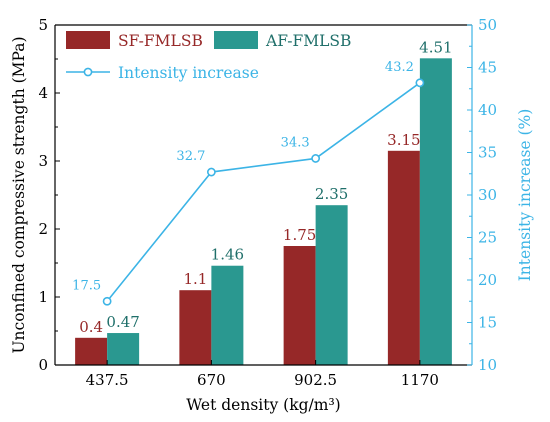 This screenshot has height=422, width=550. Describe the element at coordinates (43, 25) in the screenshot. I see `left-axis-tick-label: 5` at that location.